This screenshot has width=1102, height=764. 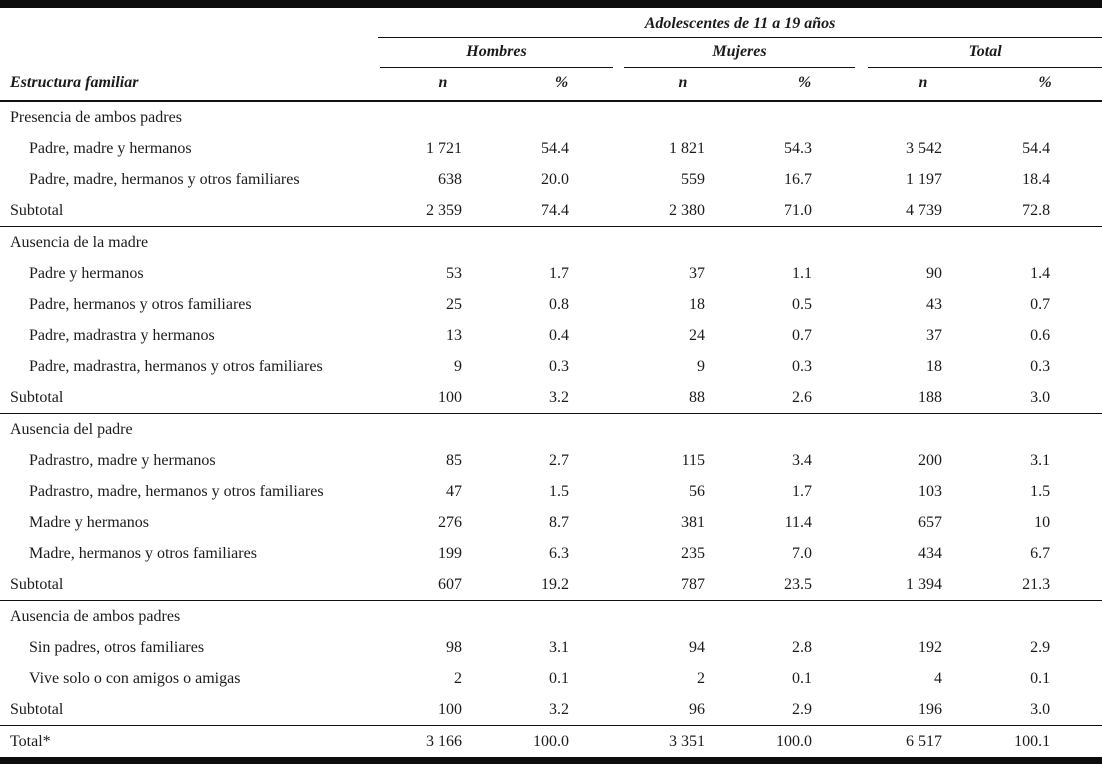 I want to click on section-header: Ausencia de la madre, so click(x=79, y=242).